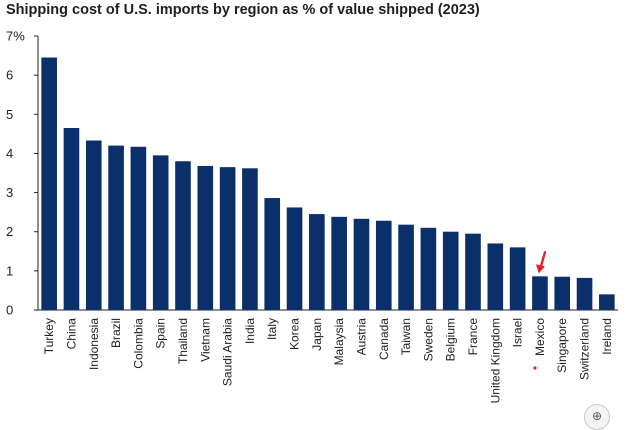 The height and width of the screenshot is (430, 640). Describe the element at coordinates (205, 237) in the screenshot. I see `bar-vietnam` at that location.